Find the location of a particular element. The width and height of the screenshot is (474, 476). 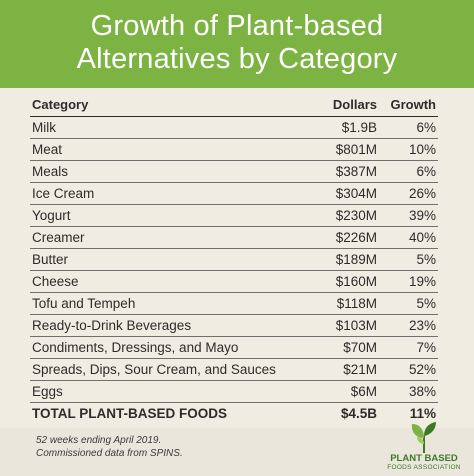

cell-category: Eggs is located at coordinates (157, 391).